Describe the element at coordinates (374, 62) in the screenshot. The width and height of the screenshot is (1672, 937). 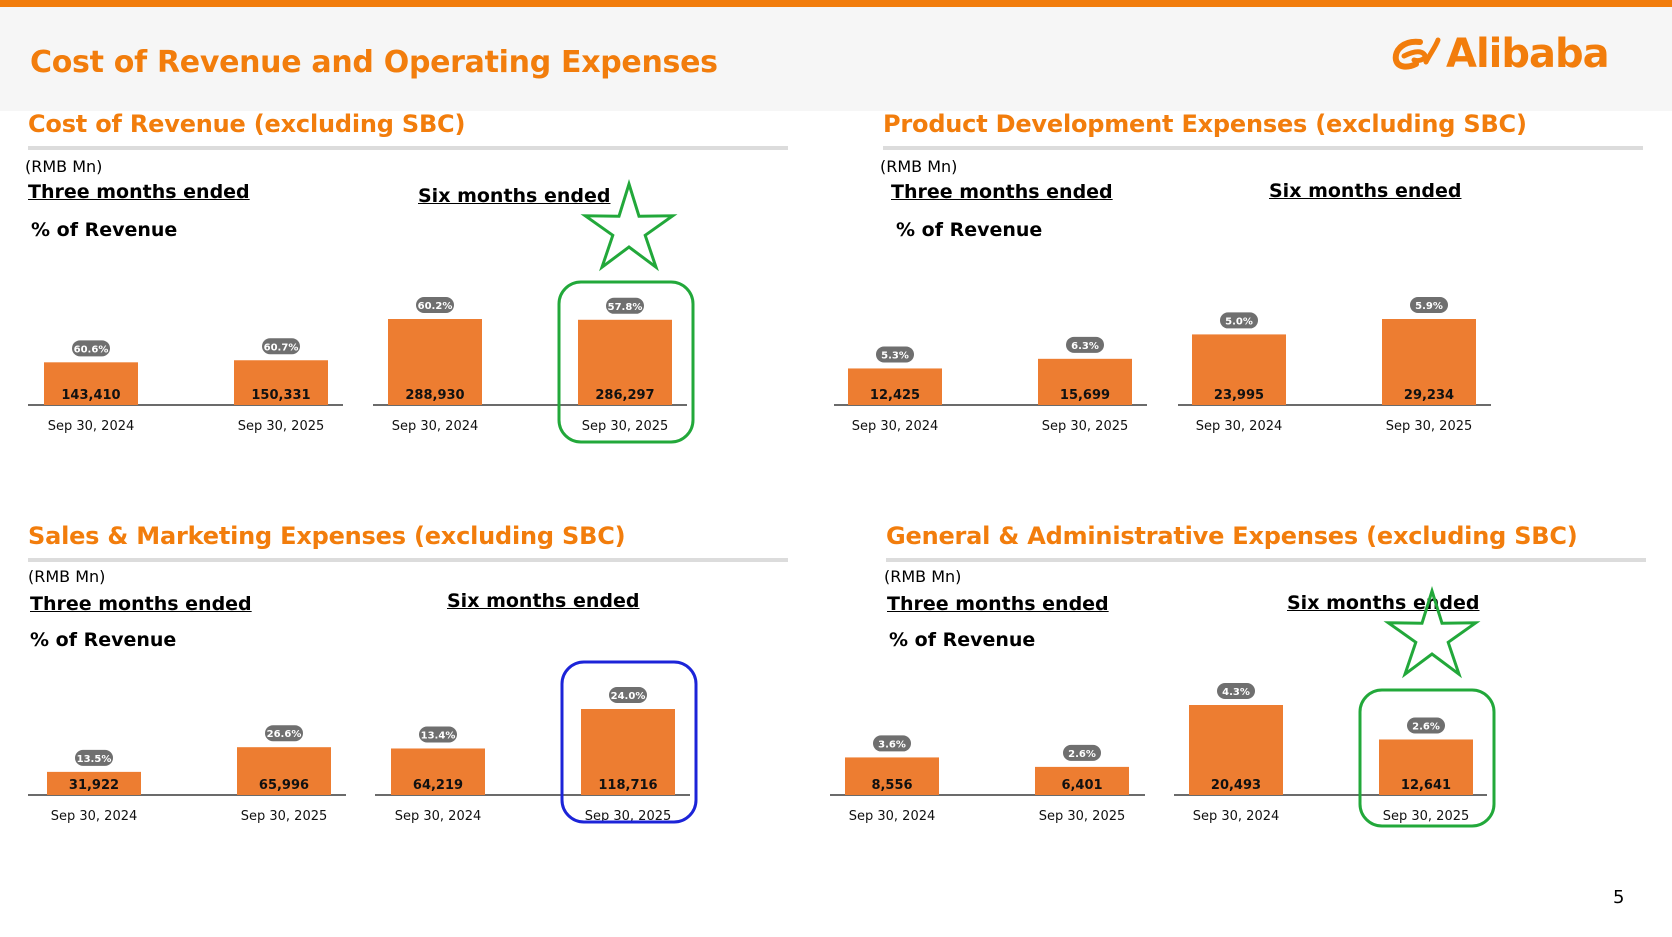
I see `page-title: Cost of Revenue and Operating Expenses` at that location.